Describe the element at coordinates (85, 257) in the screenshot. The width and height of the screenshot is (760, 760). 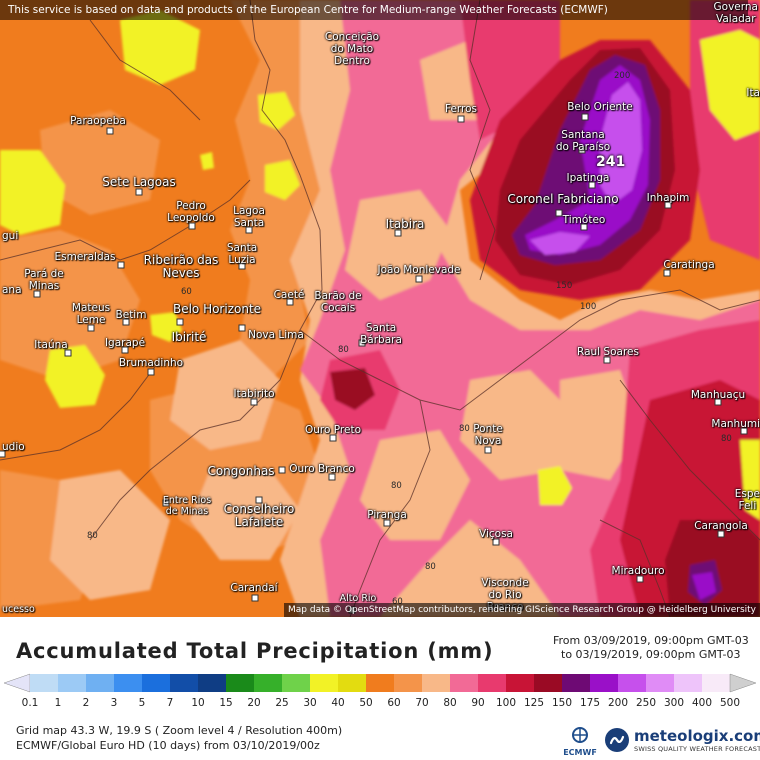
I see `city-label: Esmeraldas` at that location.